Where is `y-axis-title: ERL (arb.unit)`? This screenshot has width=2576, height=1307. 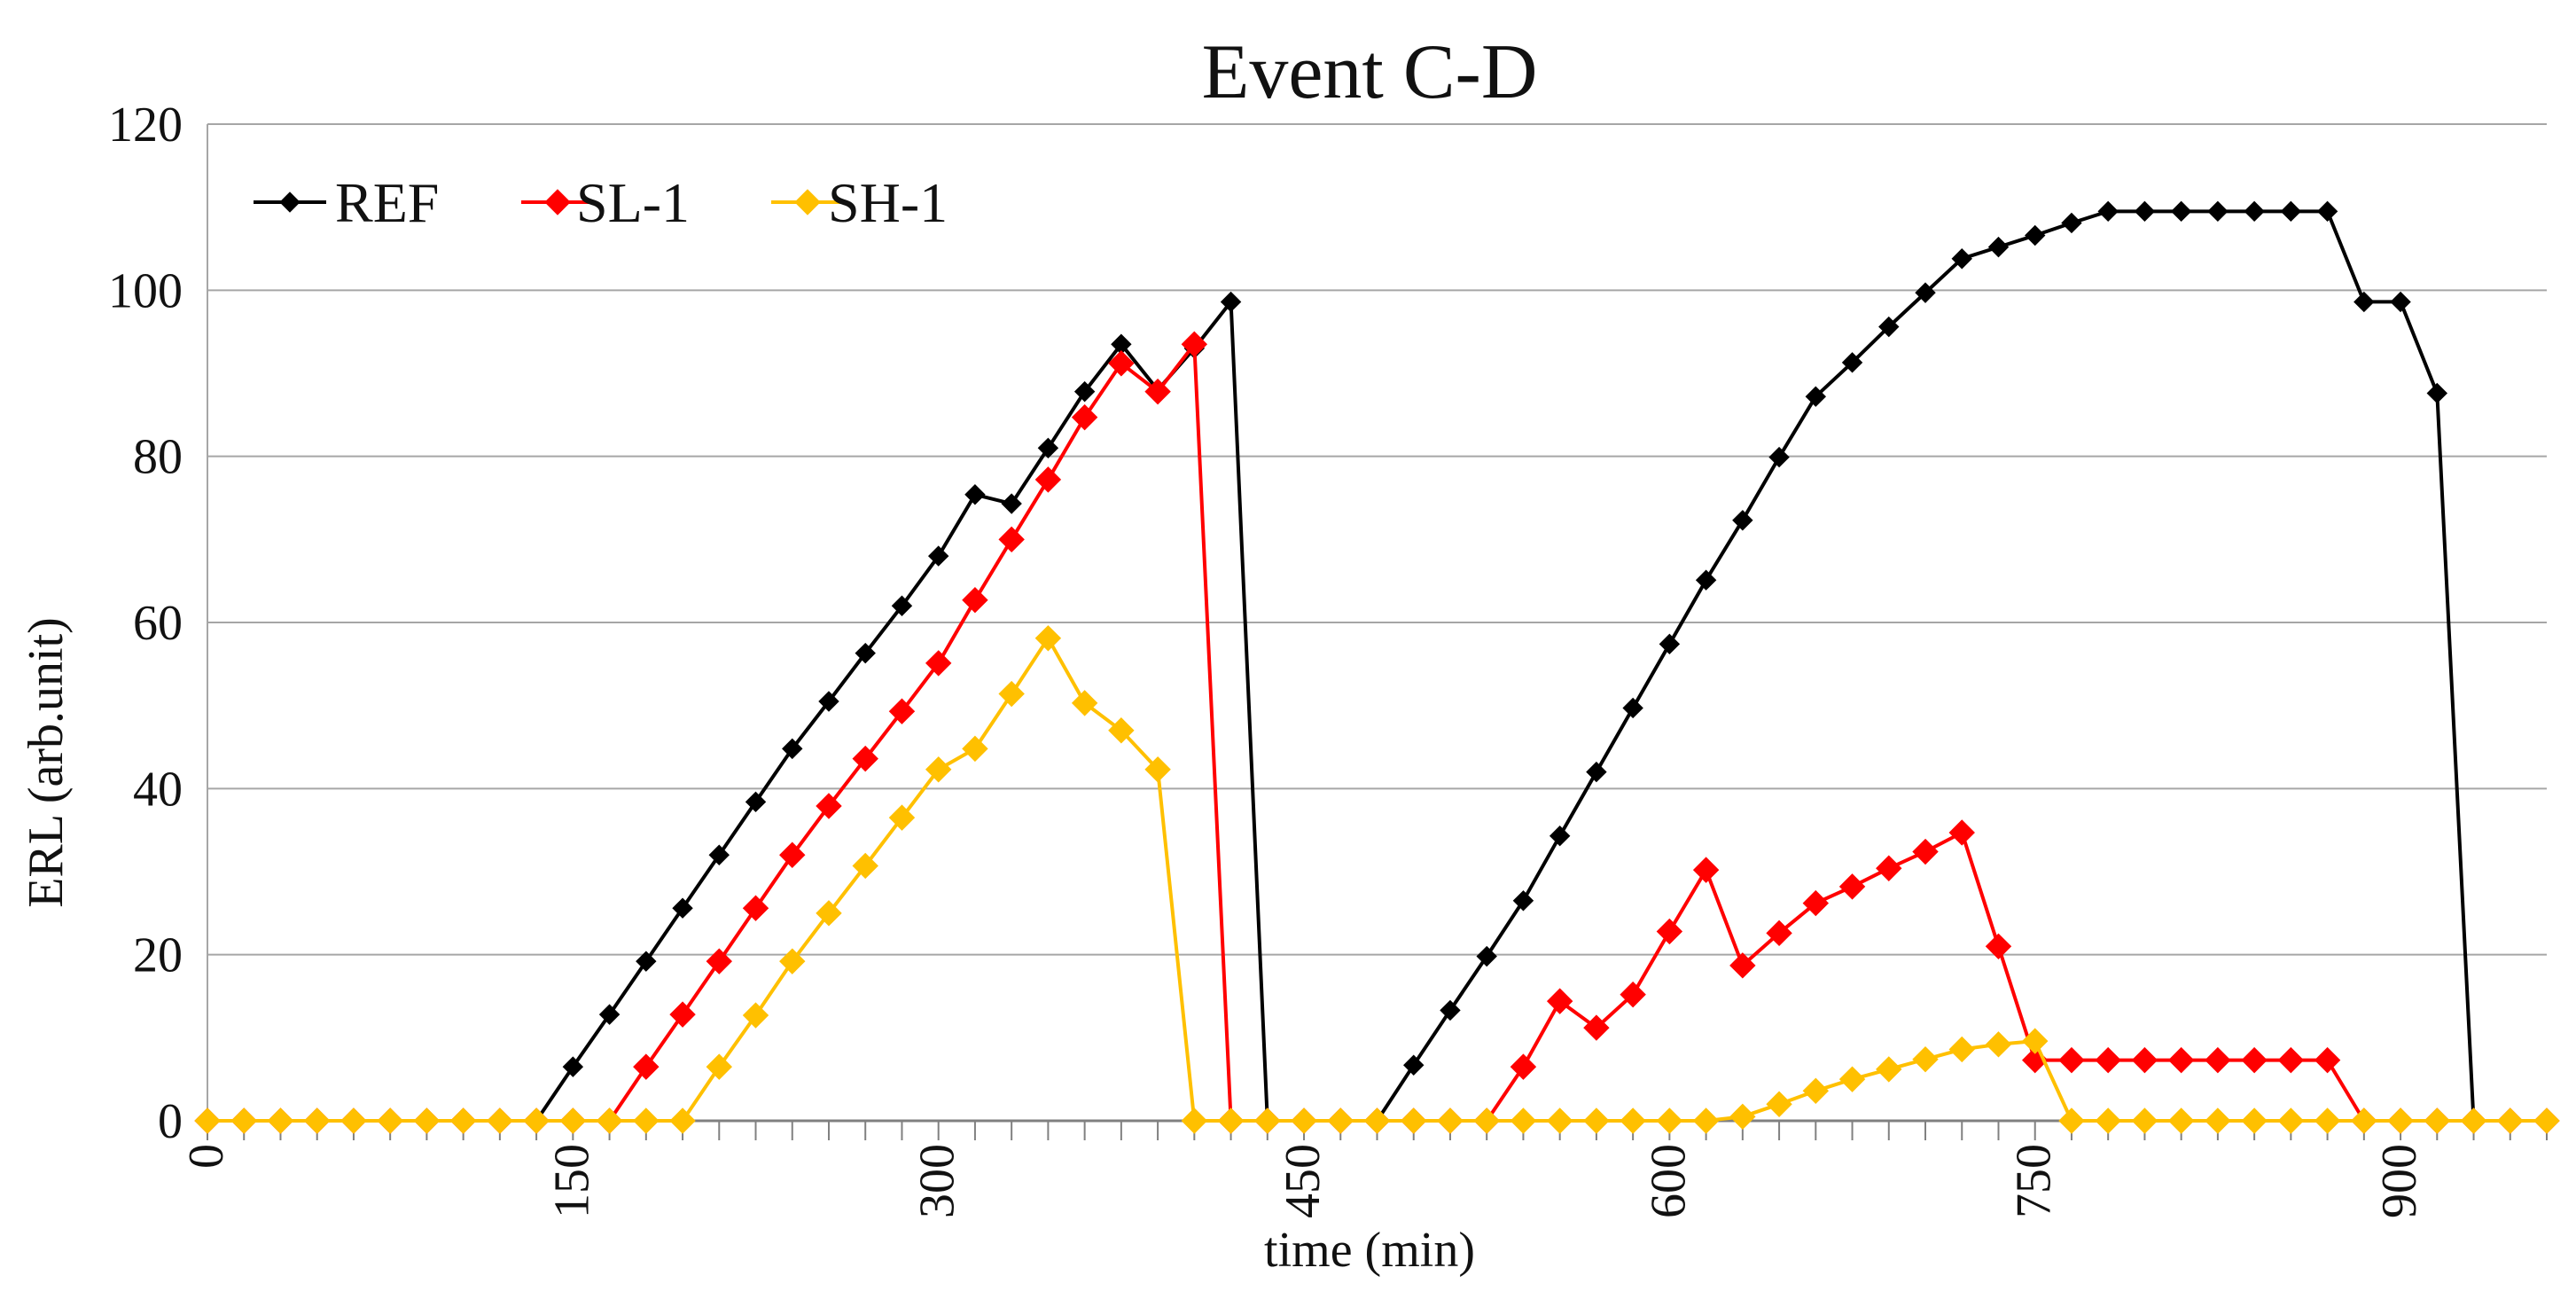
y-axis-title: ERL (arb.unit) is located at coordinates (46, 762).